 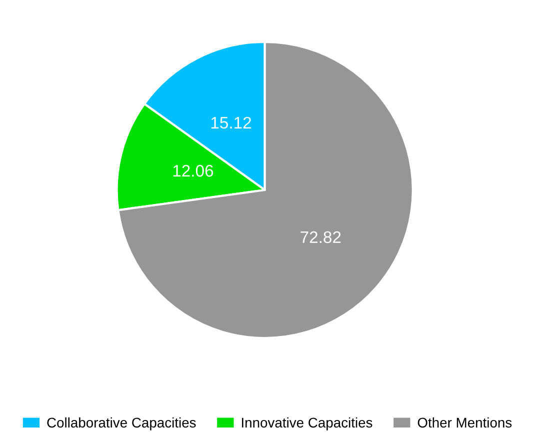 I want to click on legend-label: Collaborative Capacities, so click(x=121, y=423).